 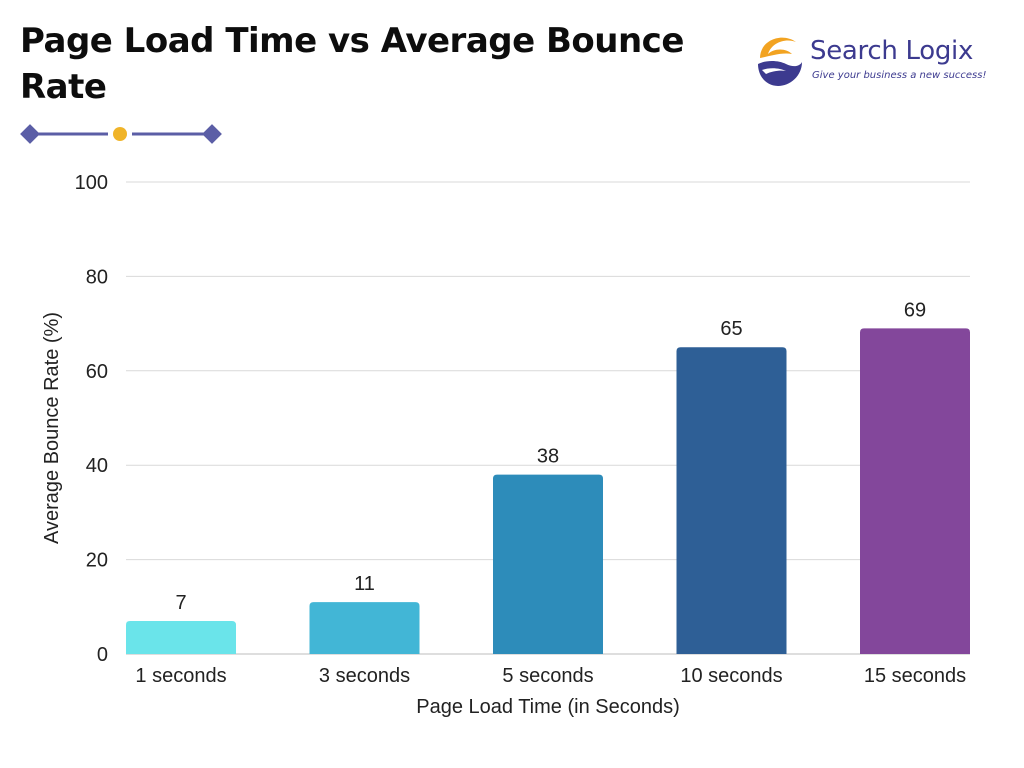 I want to click on y-tick-label: 100, so click(x=91, y=183).